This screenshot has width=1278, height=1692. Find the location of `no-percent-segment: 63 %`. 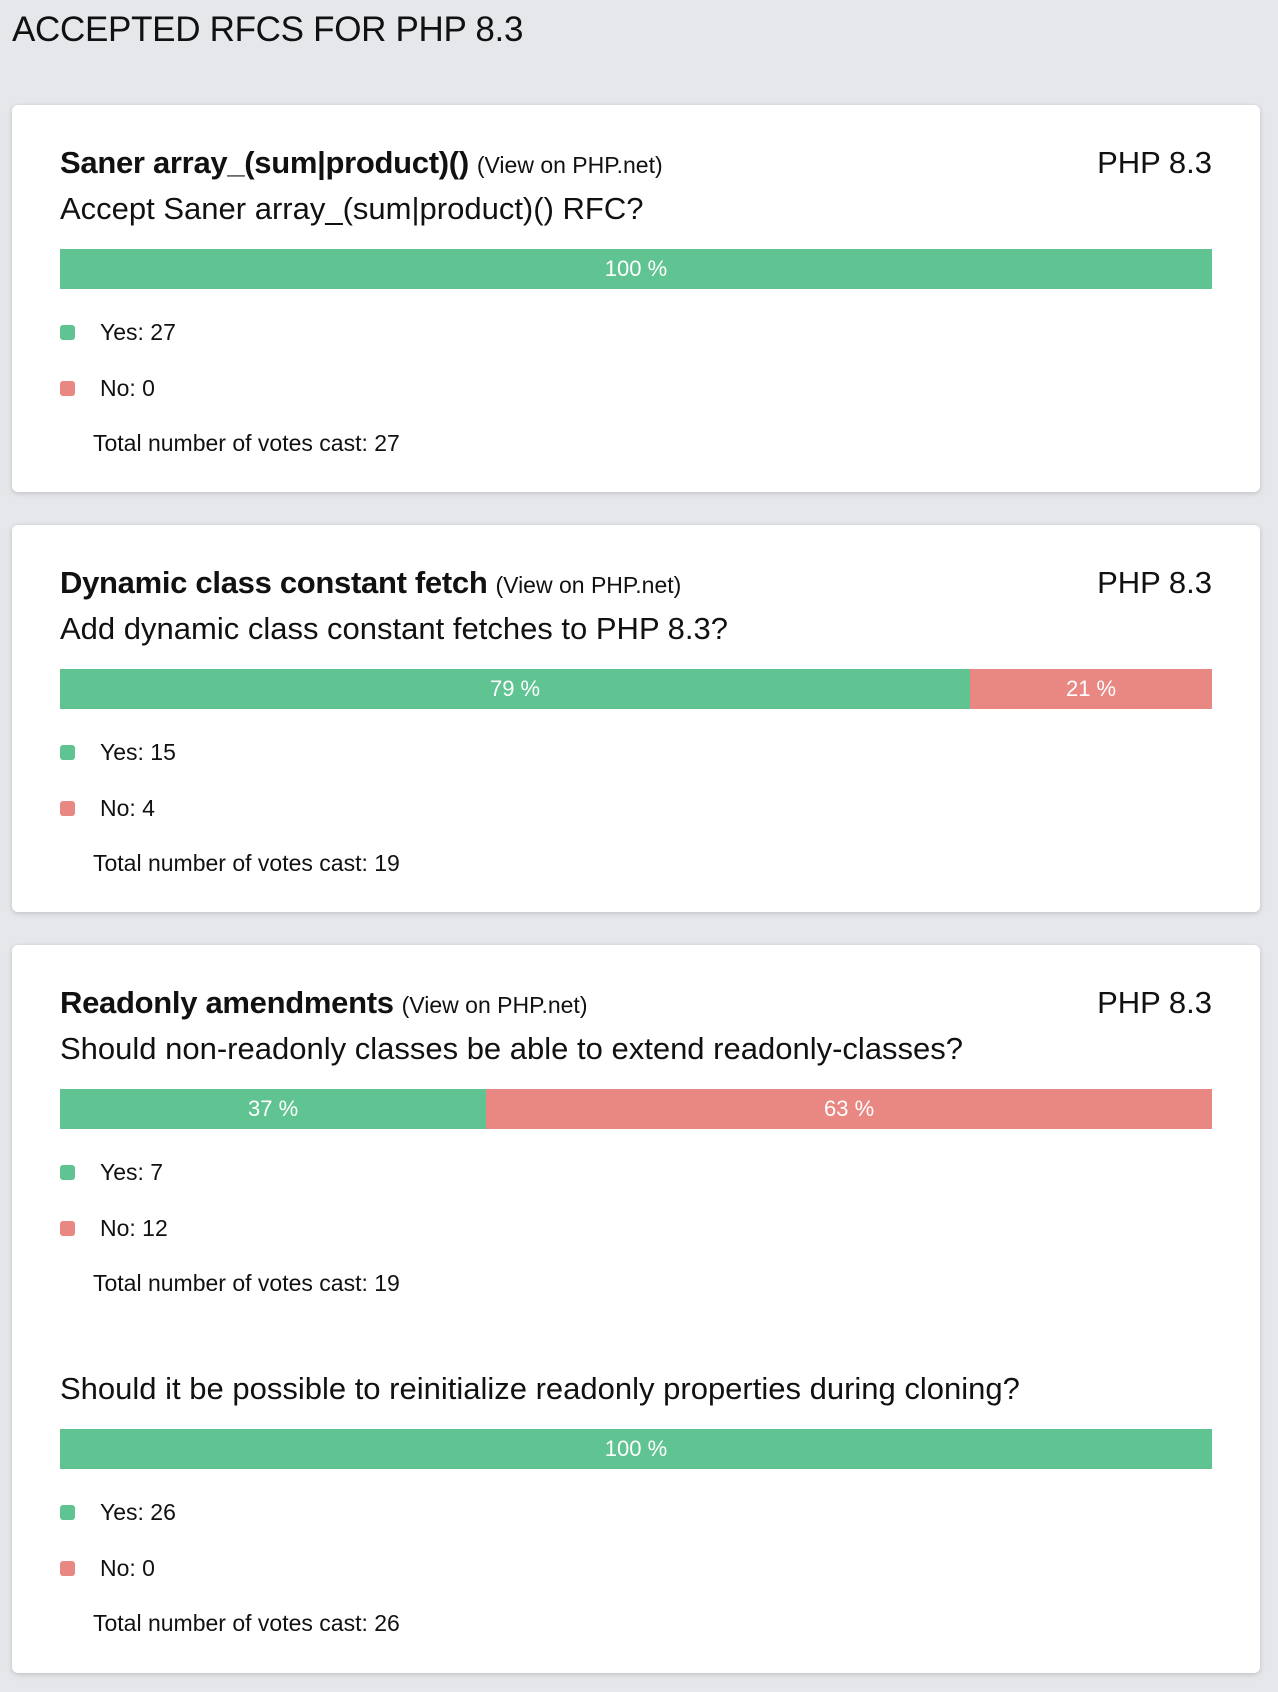

no-percent-segment: 63 % is located at coordinates (849, 1109).